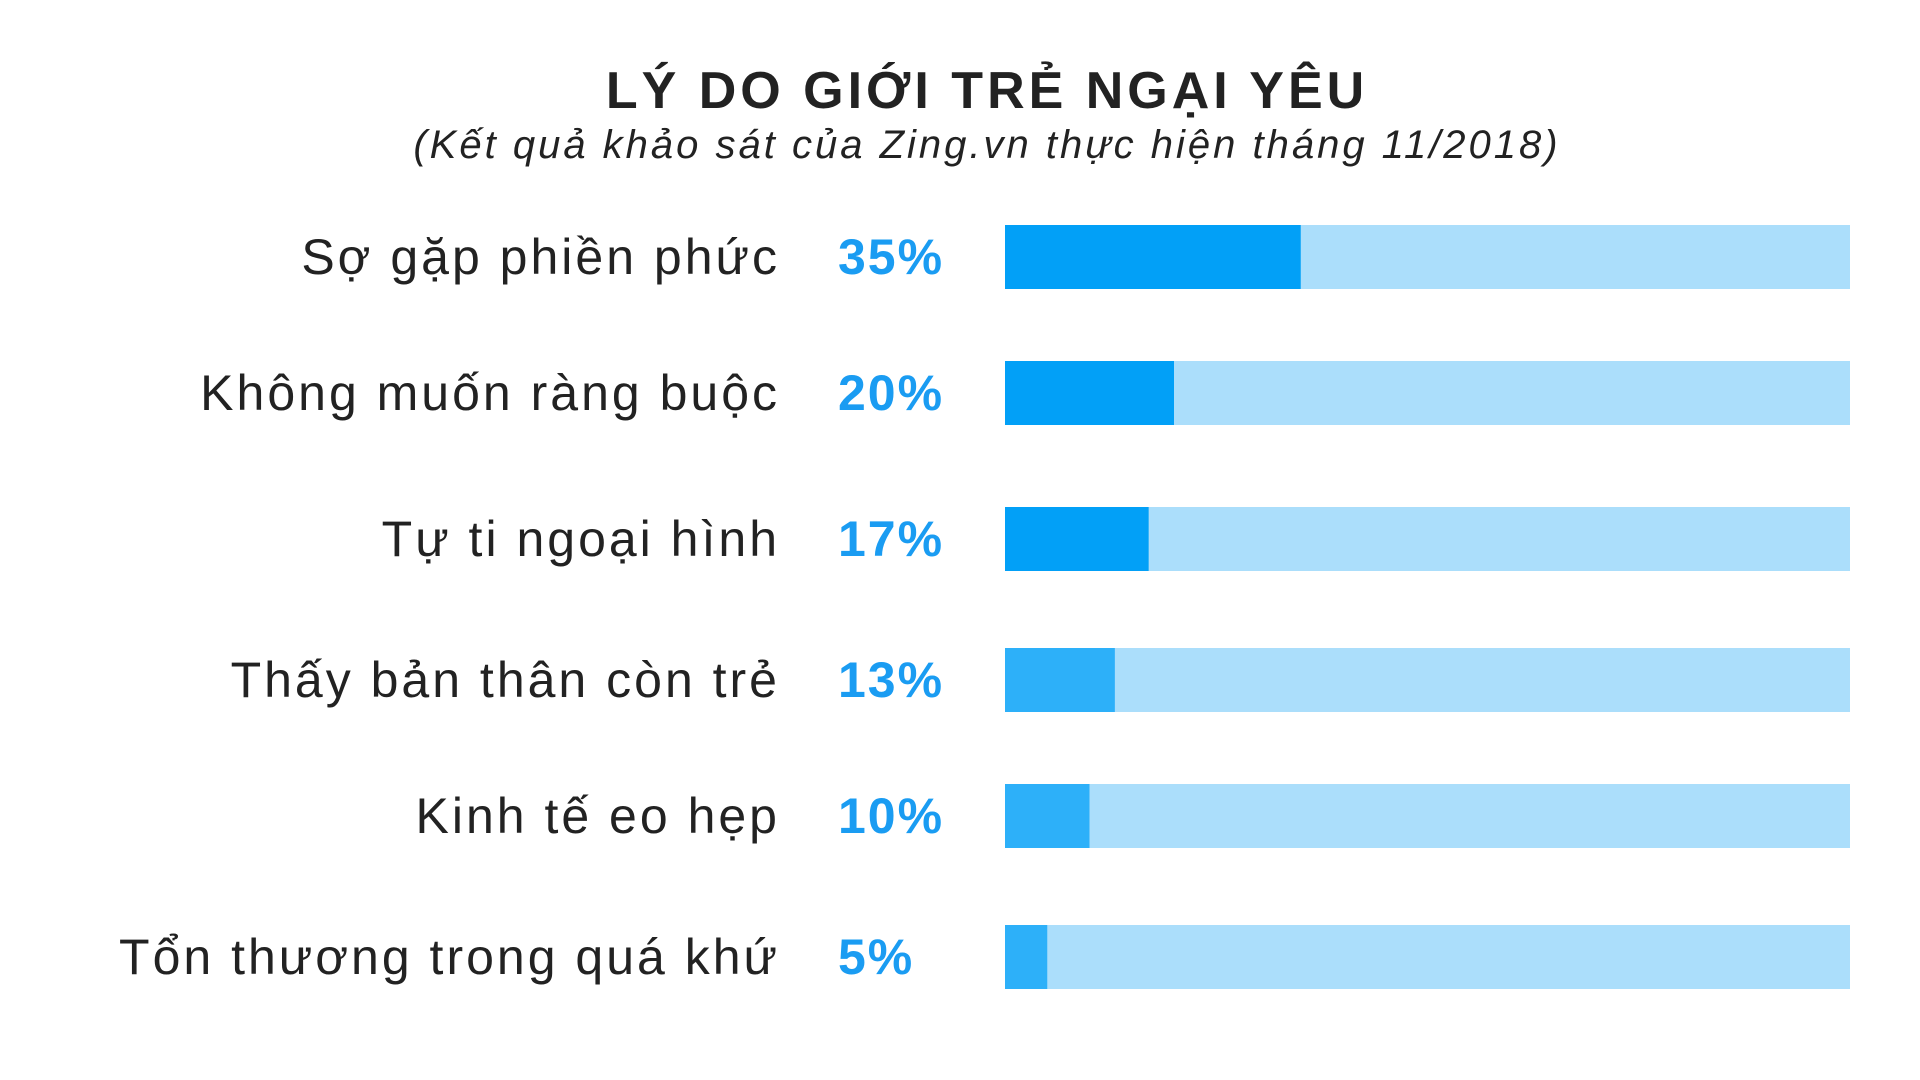 The image size is (1920, 1080). I want to click on value-label: 10%, so click(891, 816).